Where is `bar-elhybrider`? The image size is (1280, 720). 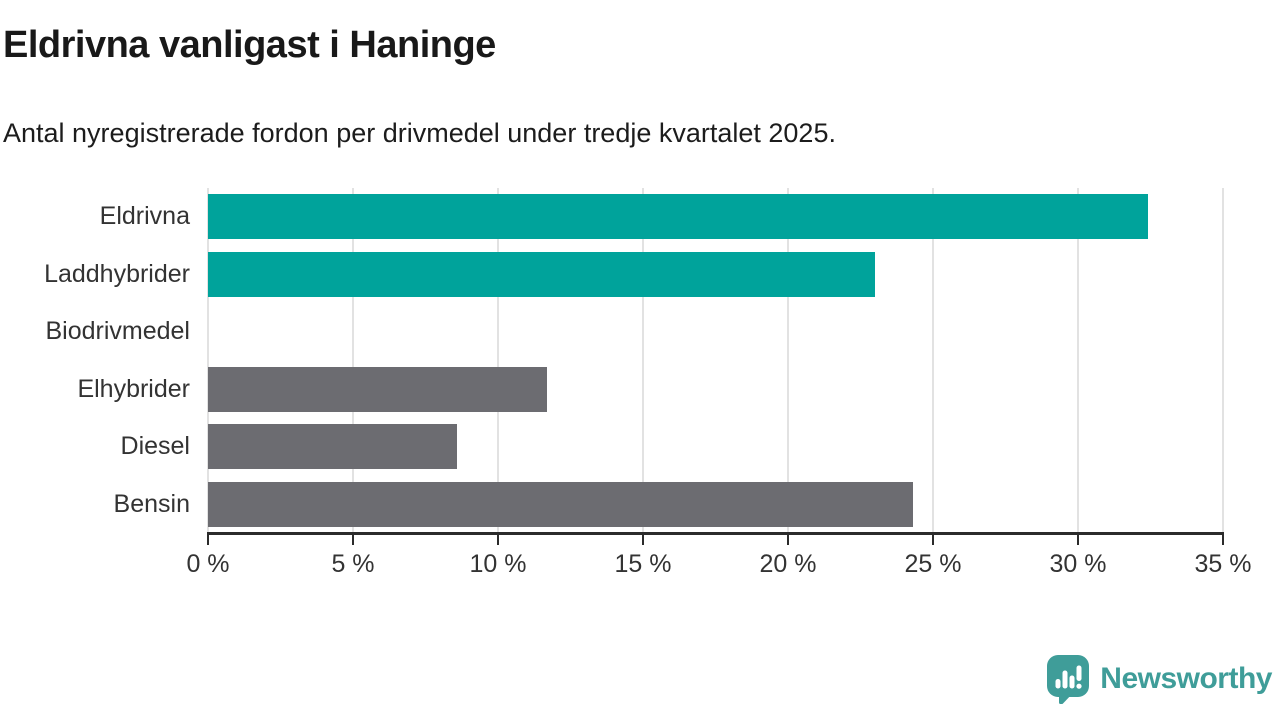 bar-elhybrider is located at coordinates (378, 389).